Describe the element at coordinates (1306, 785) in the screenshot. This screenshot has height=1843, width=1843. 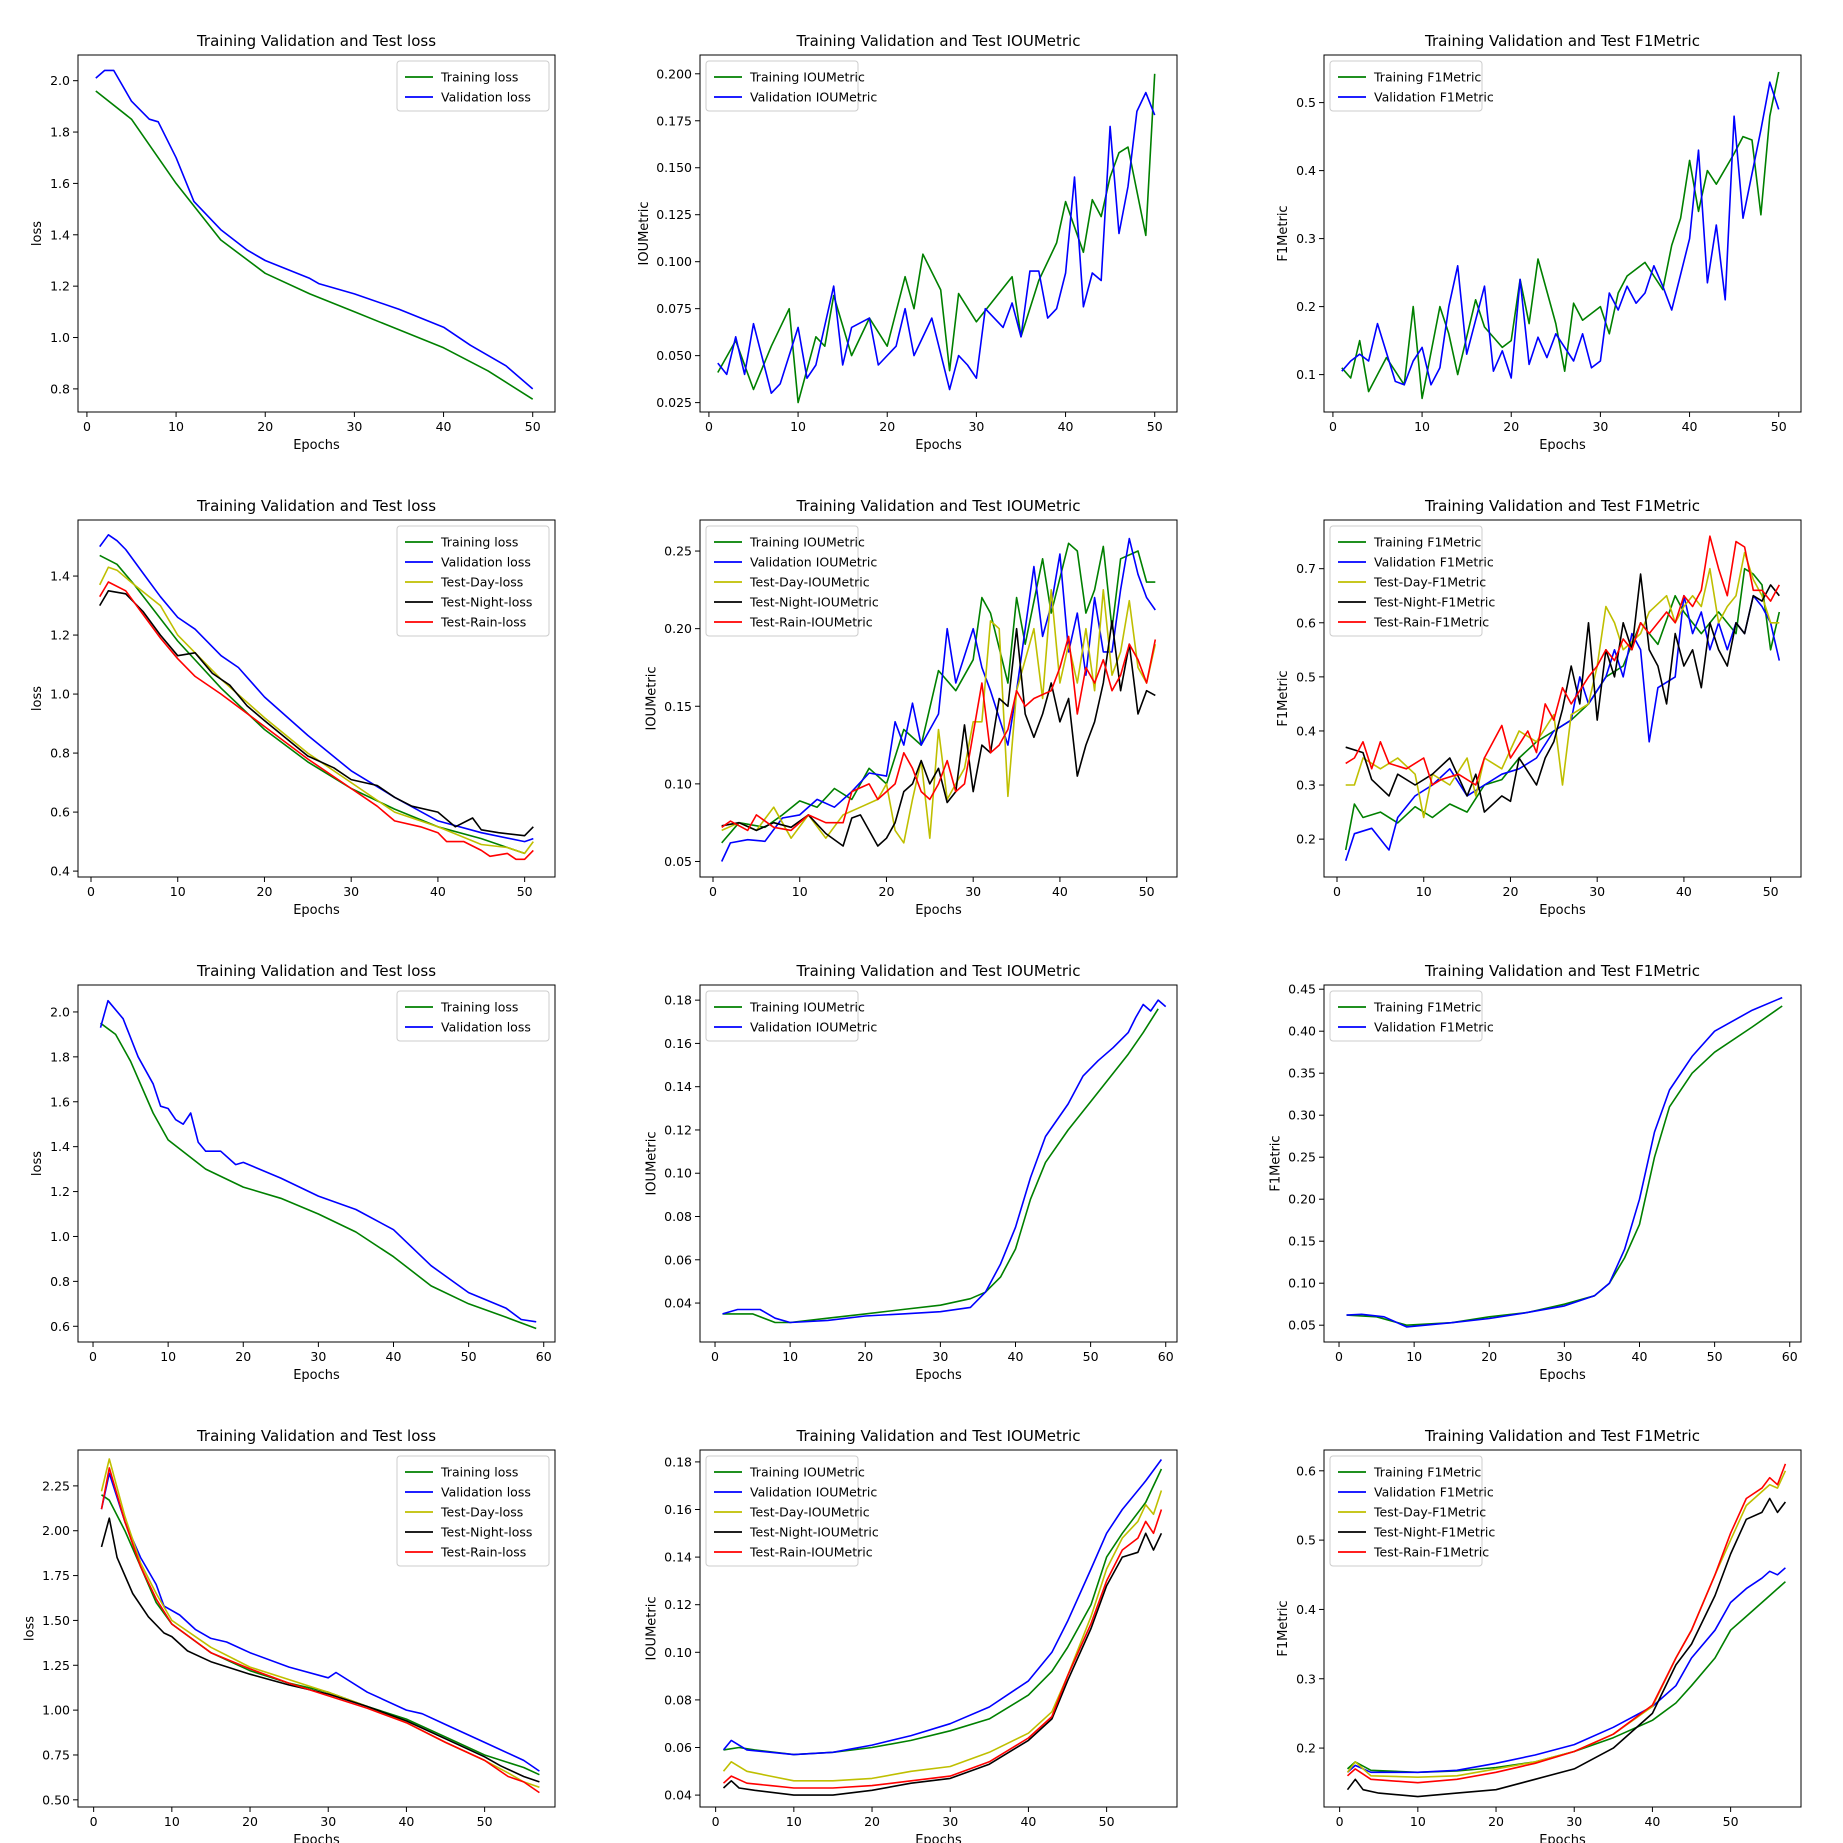
I see `y-tick-label: 0.3` at that location.